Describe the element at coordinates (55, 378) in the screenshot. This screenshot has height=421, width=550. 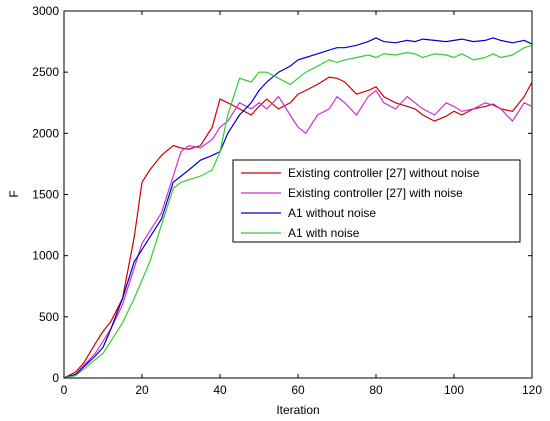
I see `y-tick-label: 0` at that location.